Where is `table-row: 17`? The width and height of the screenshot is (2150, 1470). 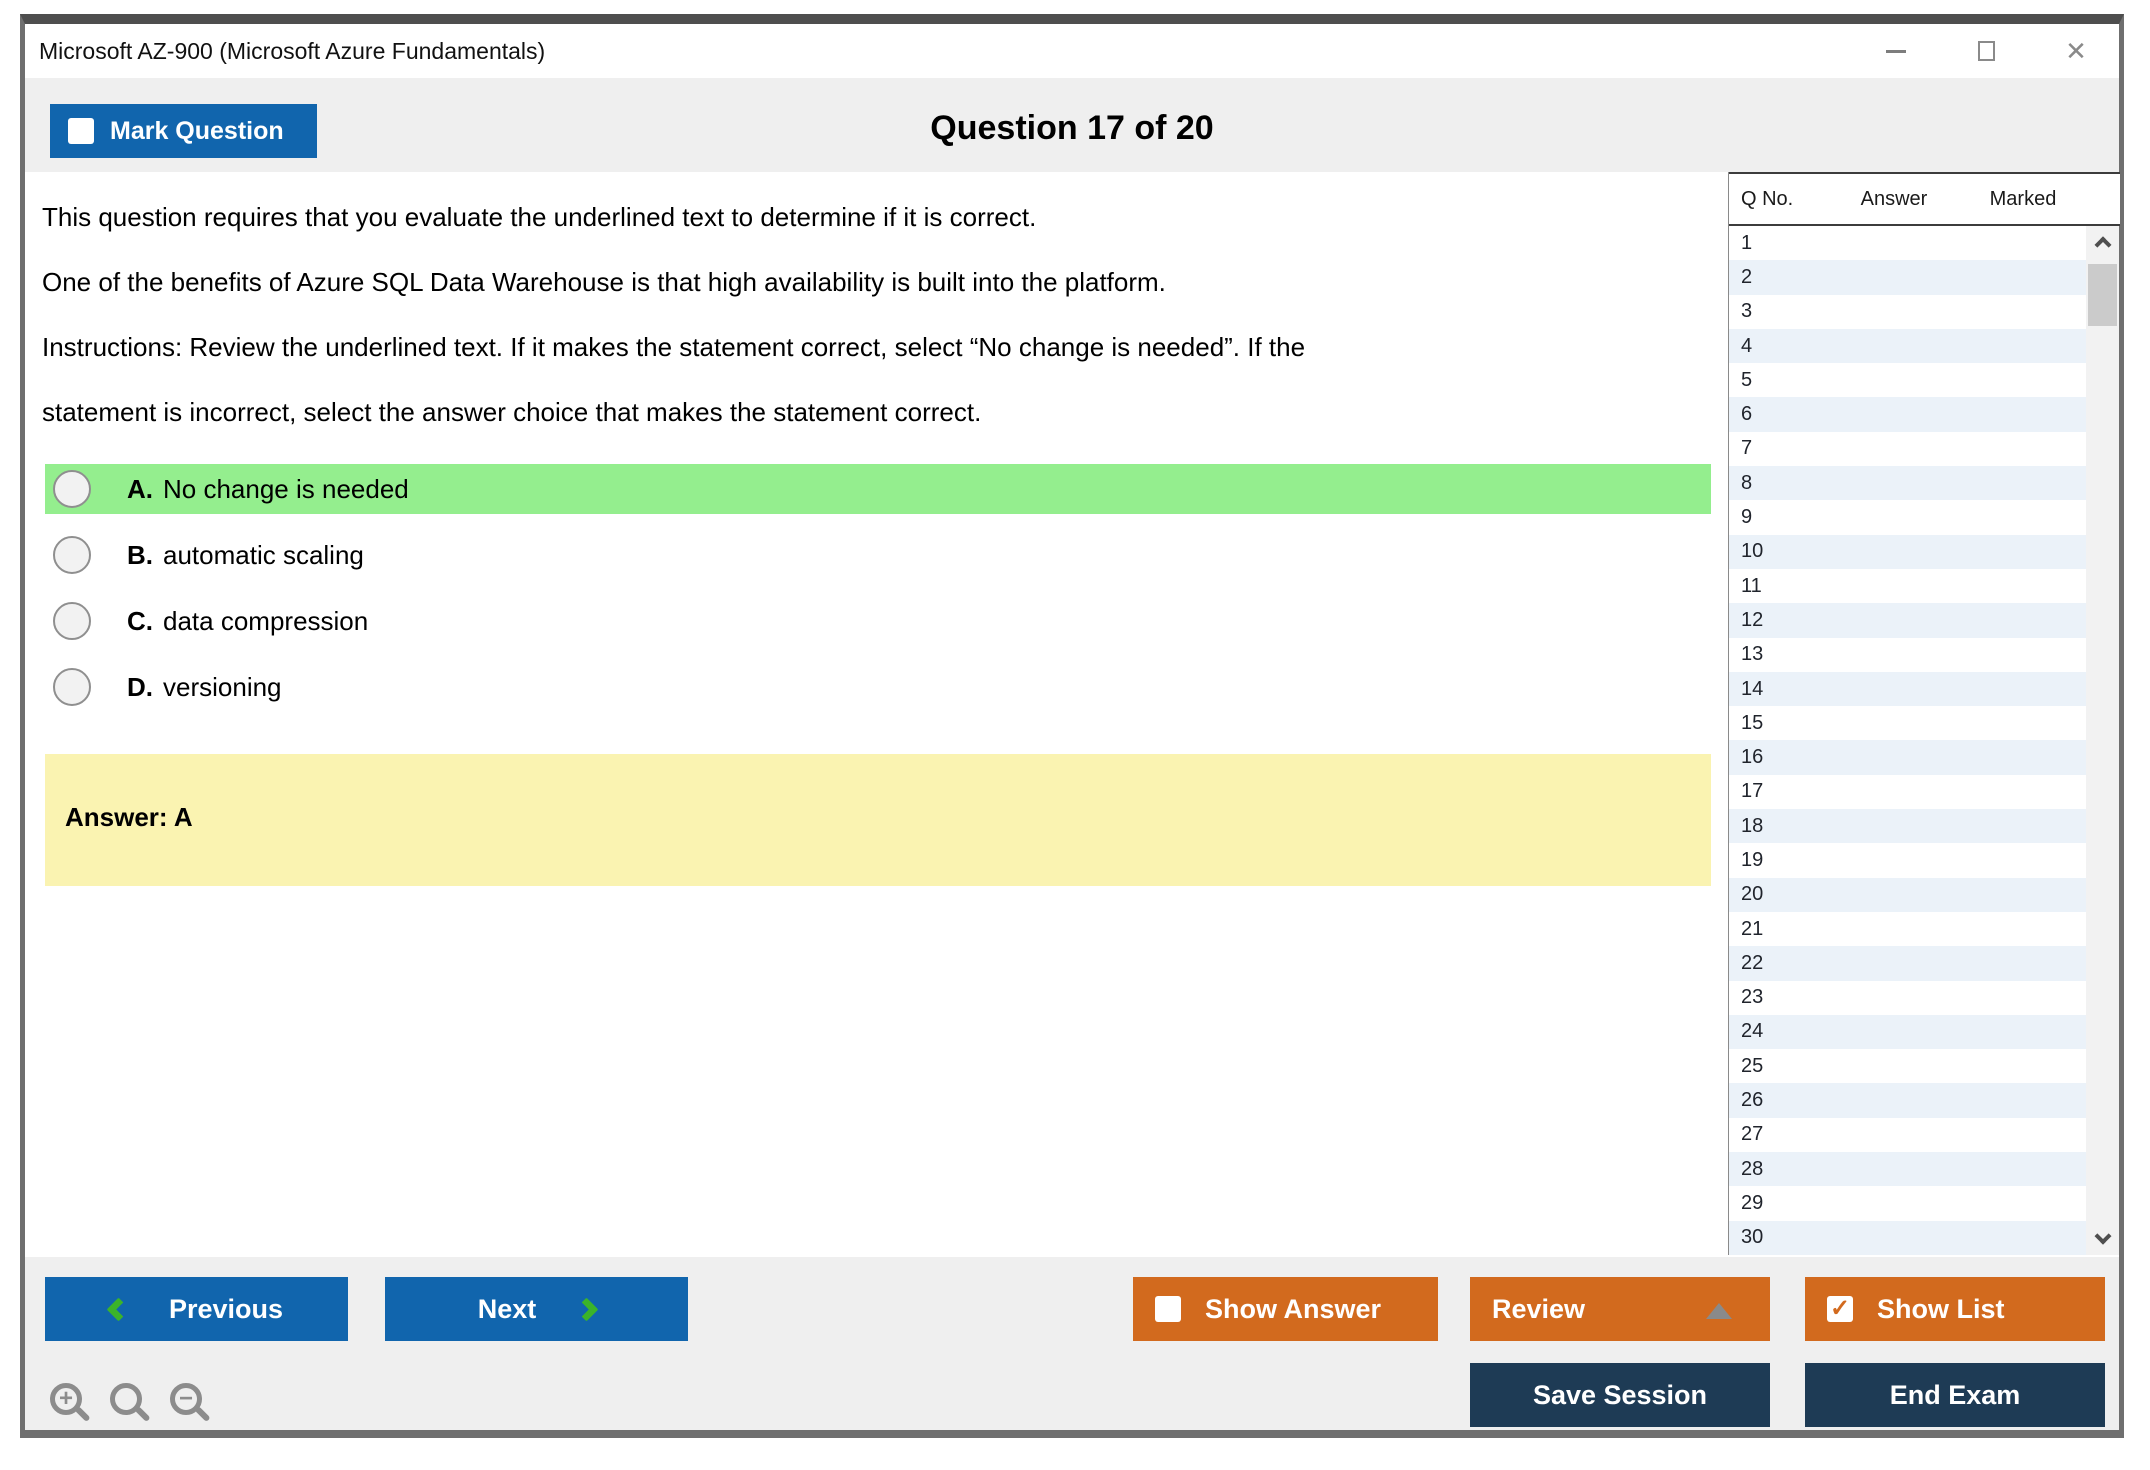 table-row: 17 is located at coordinates (1908, 792).